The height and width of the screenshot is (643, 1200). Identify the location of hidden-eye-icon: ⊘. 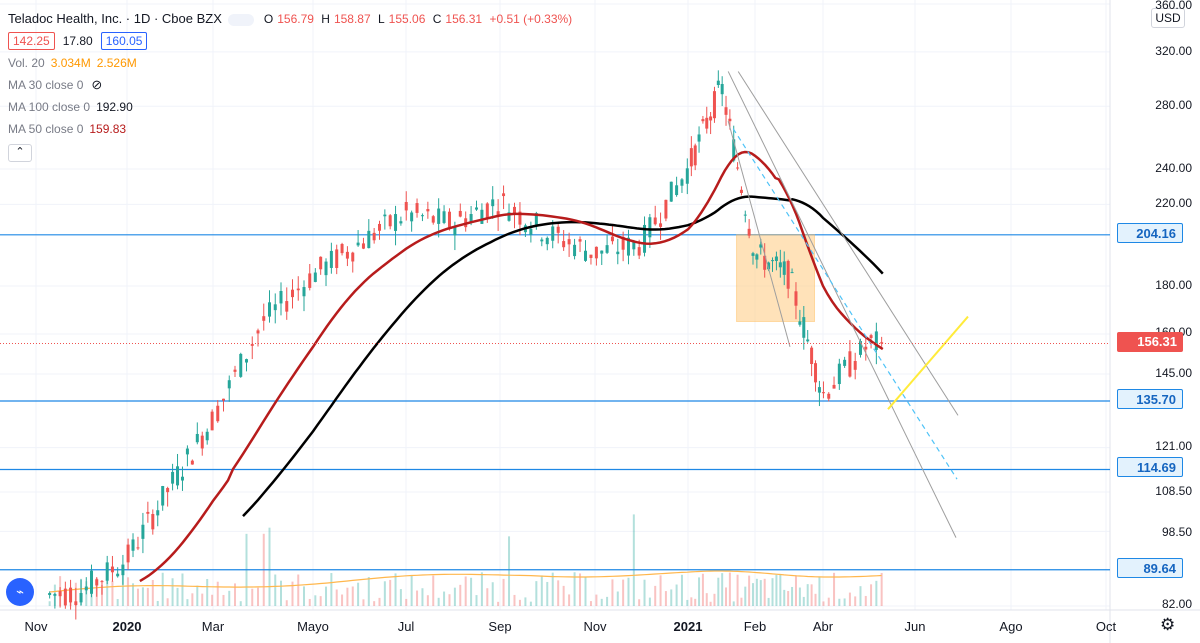
(97, 84).